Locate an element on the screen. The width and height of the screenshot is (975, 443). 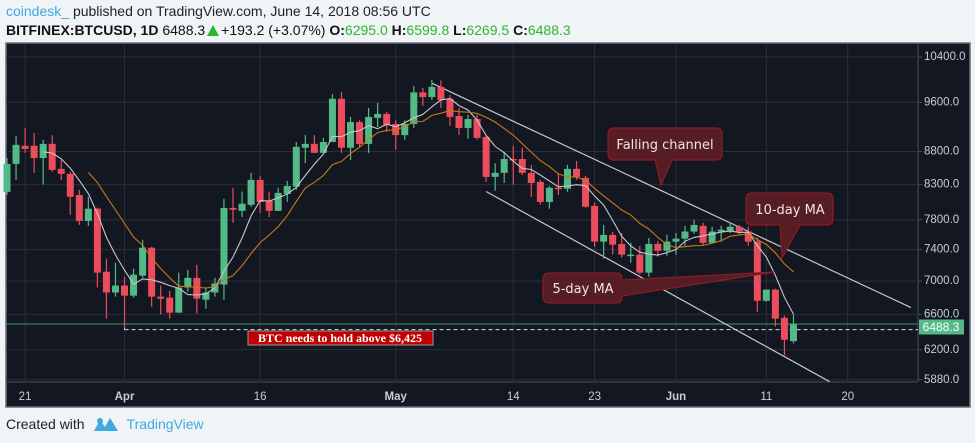
x-tick-label: 14 is located at coordinates (513, 397).